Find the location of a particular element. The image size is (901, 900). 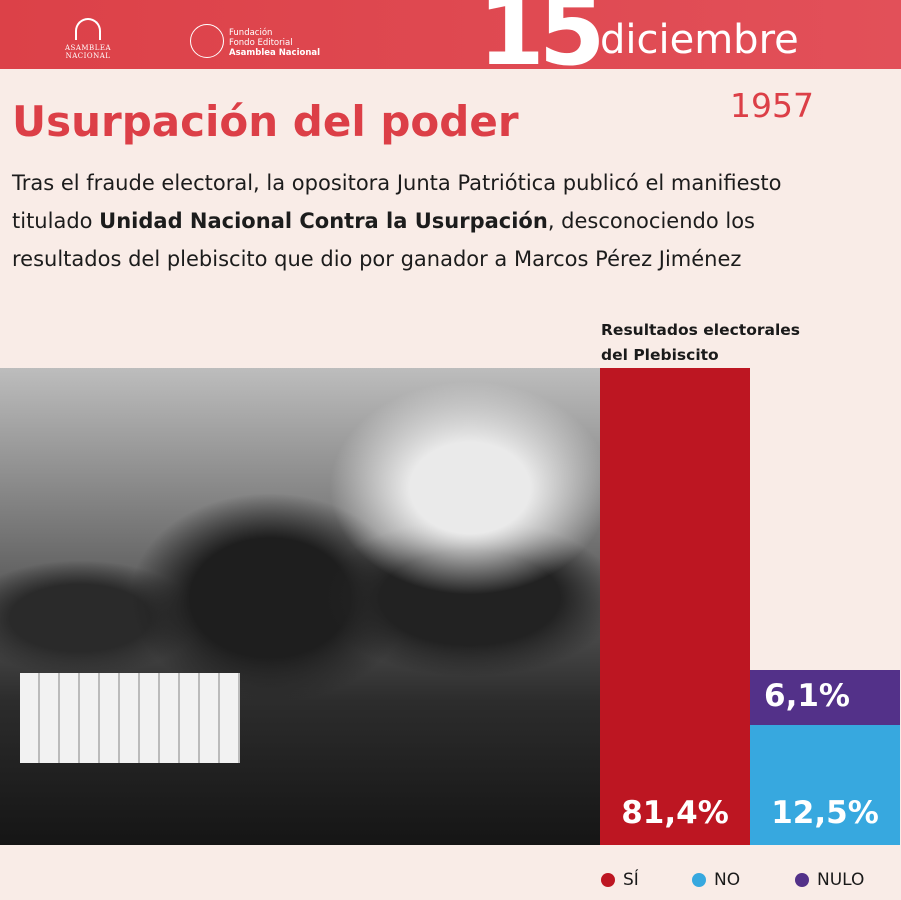

legend-no: NO is located at coordinates (716, 880).